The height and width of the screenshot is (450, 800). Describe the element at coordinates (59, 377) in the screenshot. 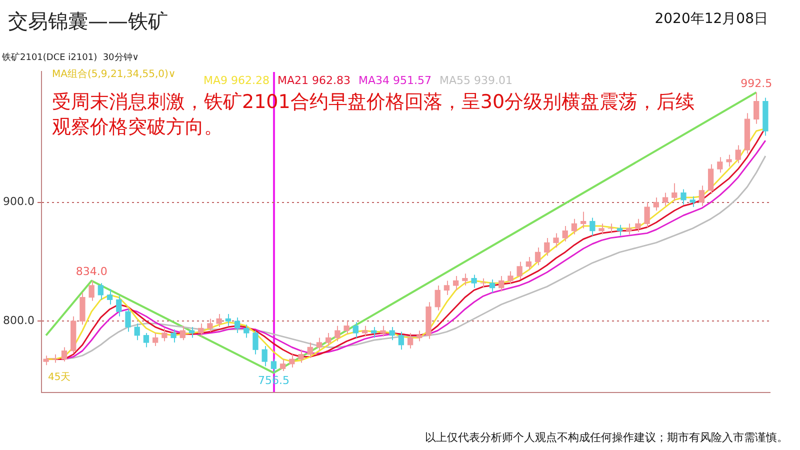

I see `annotation: 45天` at that location.